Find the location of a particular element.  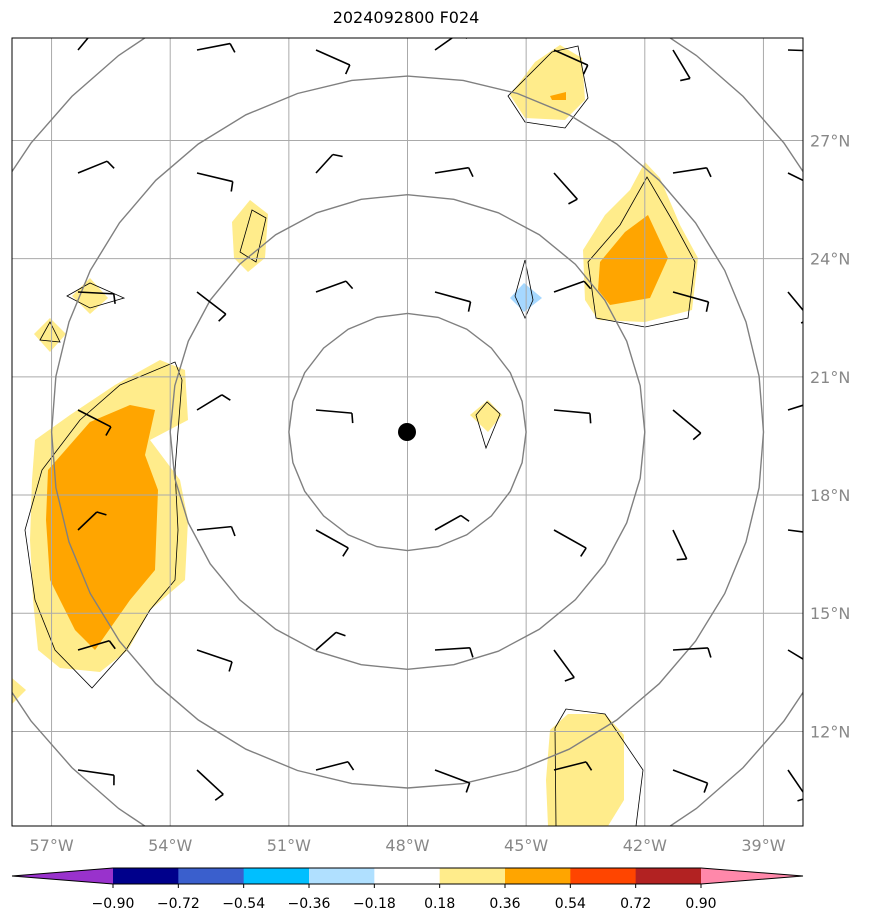

colorbar-tick-label: −0.54 is located at coordinates (243, 904).